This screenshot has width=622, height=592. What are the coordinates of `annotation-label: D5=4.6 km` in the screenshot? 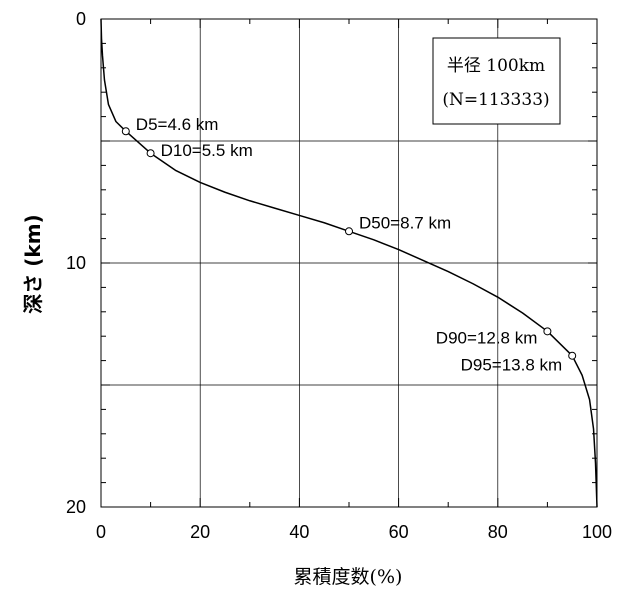 It's located at (177, 124).